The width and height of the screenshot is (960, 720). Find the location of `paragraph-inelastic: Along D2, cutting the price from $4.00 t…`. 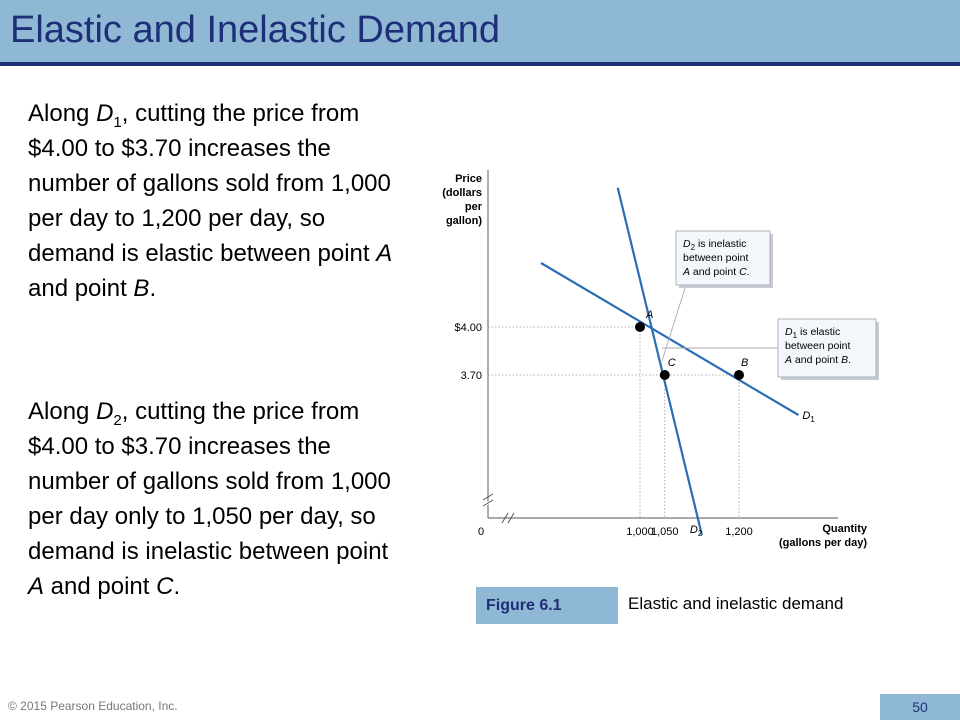

paragraph-inelastic: Along D2, cutting the price from $4.00 t… is located at coordinates (209, 499).